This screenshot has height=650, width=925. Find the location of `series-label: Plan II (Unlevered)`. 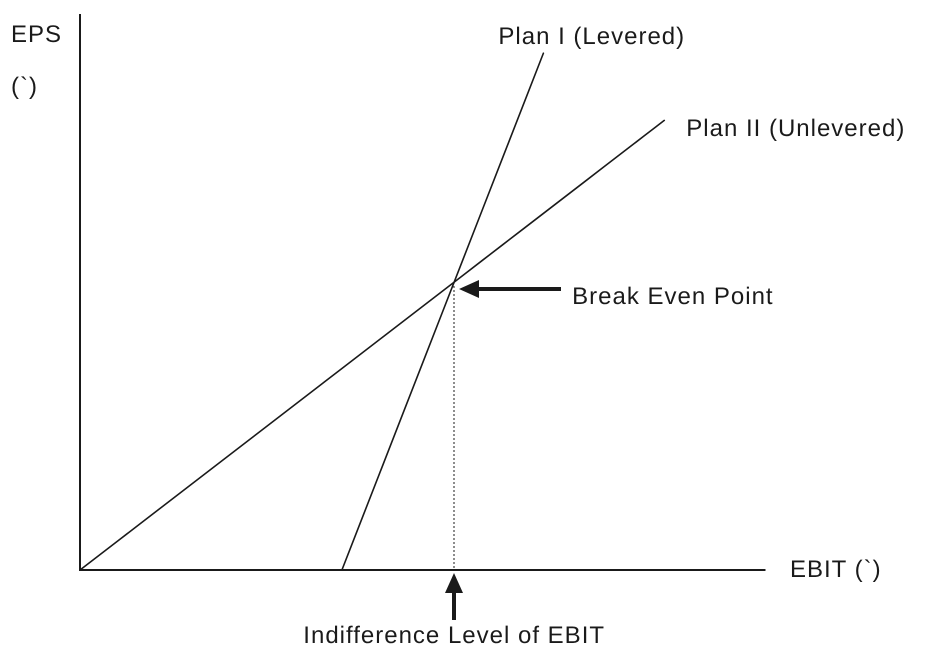

series-label: Plan II (Unlevered) is located at coordinates (796, 129).